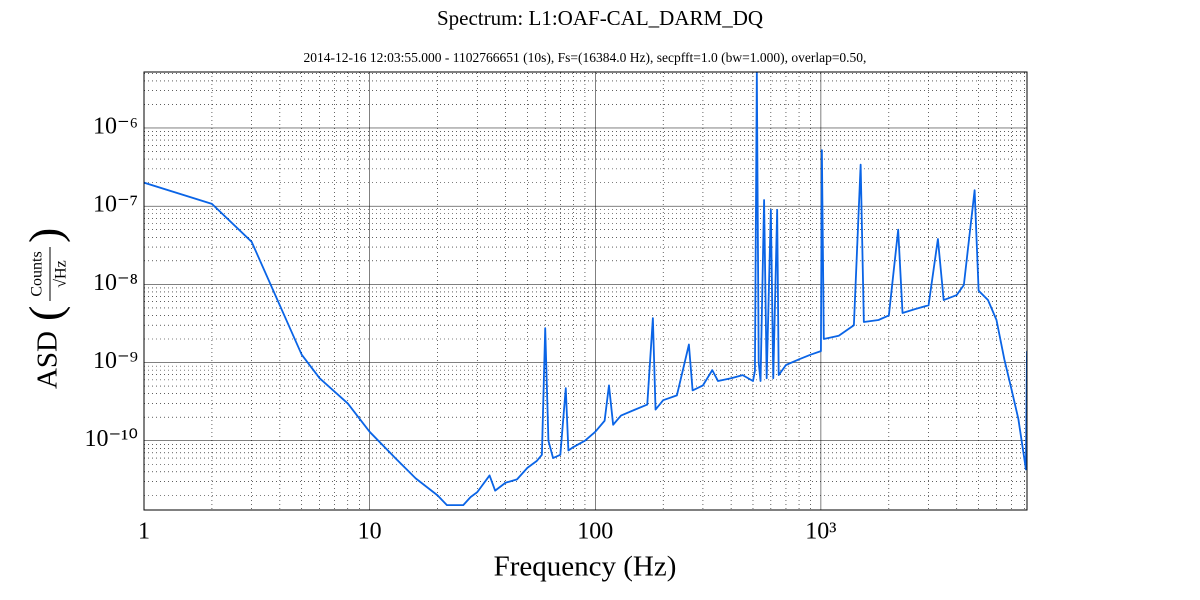 The height and width of the screenshot is (600, 1200). I want to click on x-tick-label: 1, so click(144, 532).